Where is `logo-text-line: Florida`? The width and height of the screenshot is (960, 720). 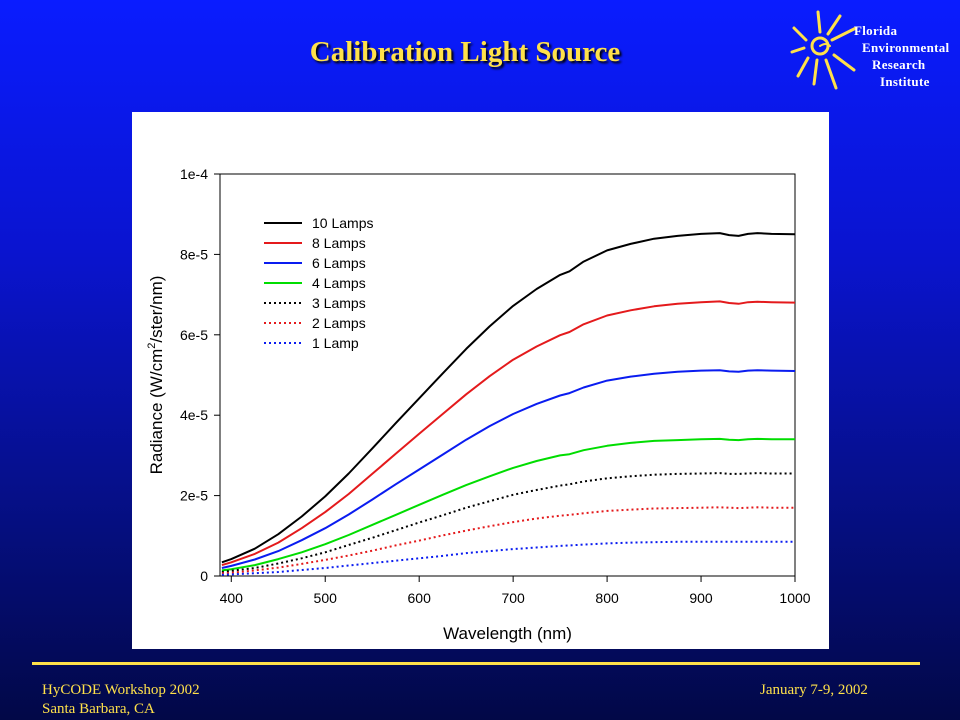
logo-text-line: Florida is located at coordinates (876, 30).